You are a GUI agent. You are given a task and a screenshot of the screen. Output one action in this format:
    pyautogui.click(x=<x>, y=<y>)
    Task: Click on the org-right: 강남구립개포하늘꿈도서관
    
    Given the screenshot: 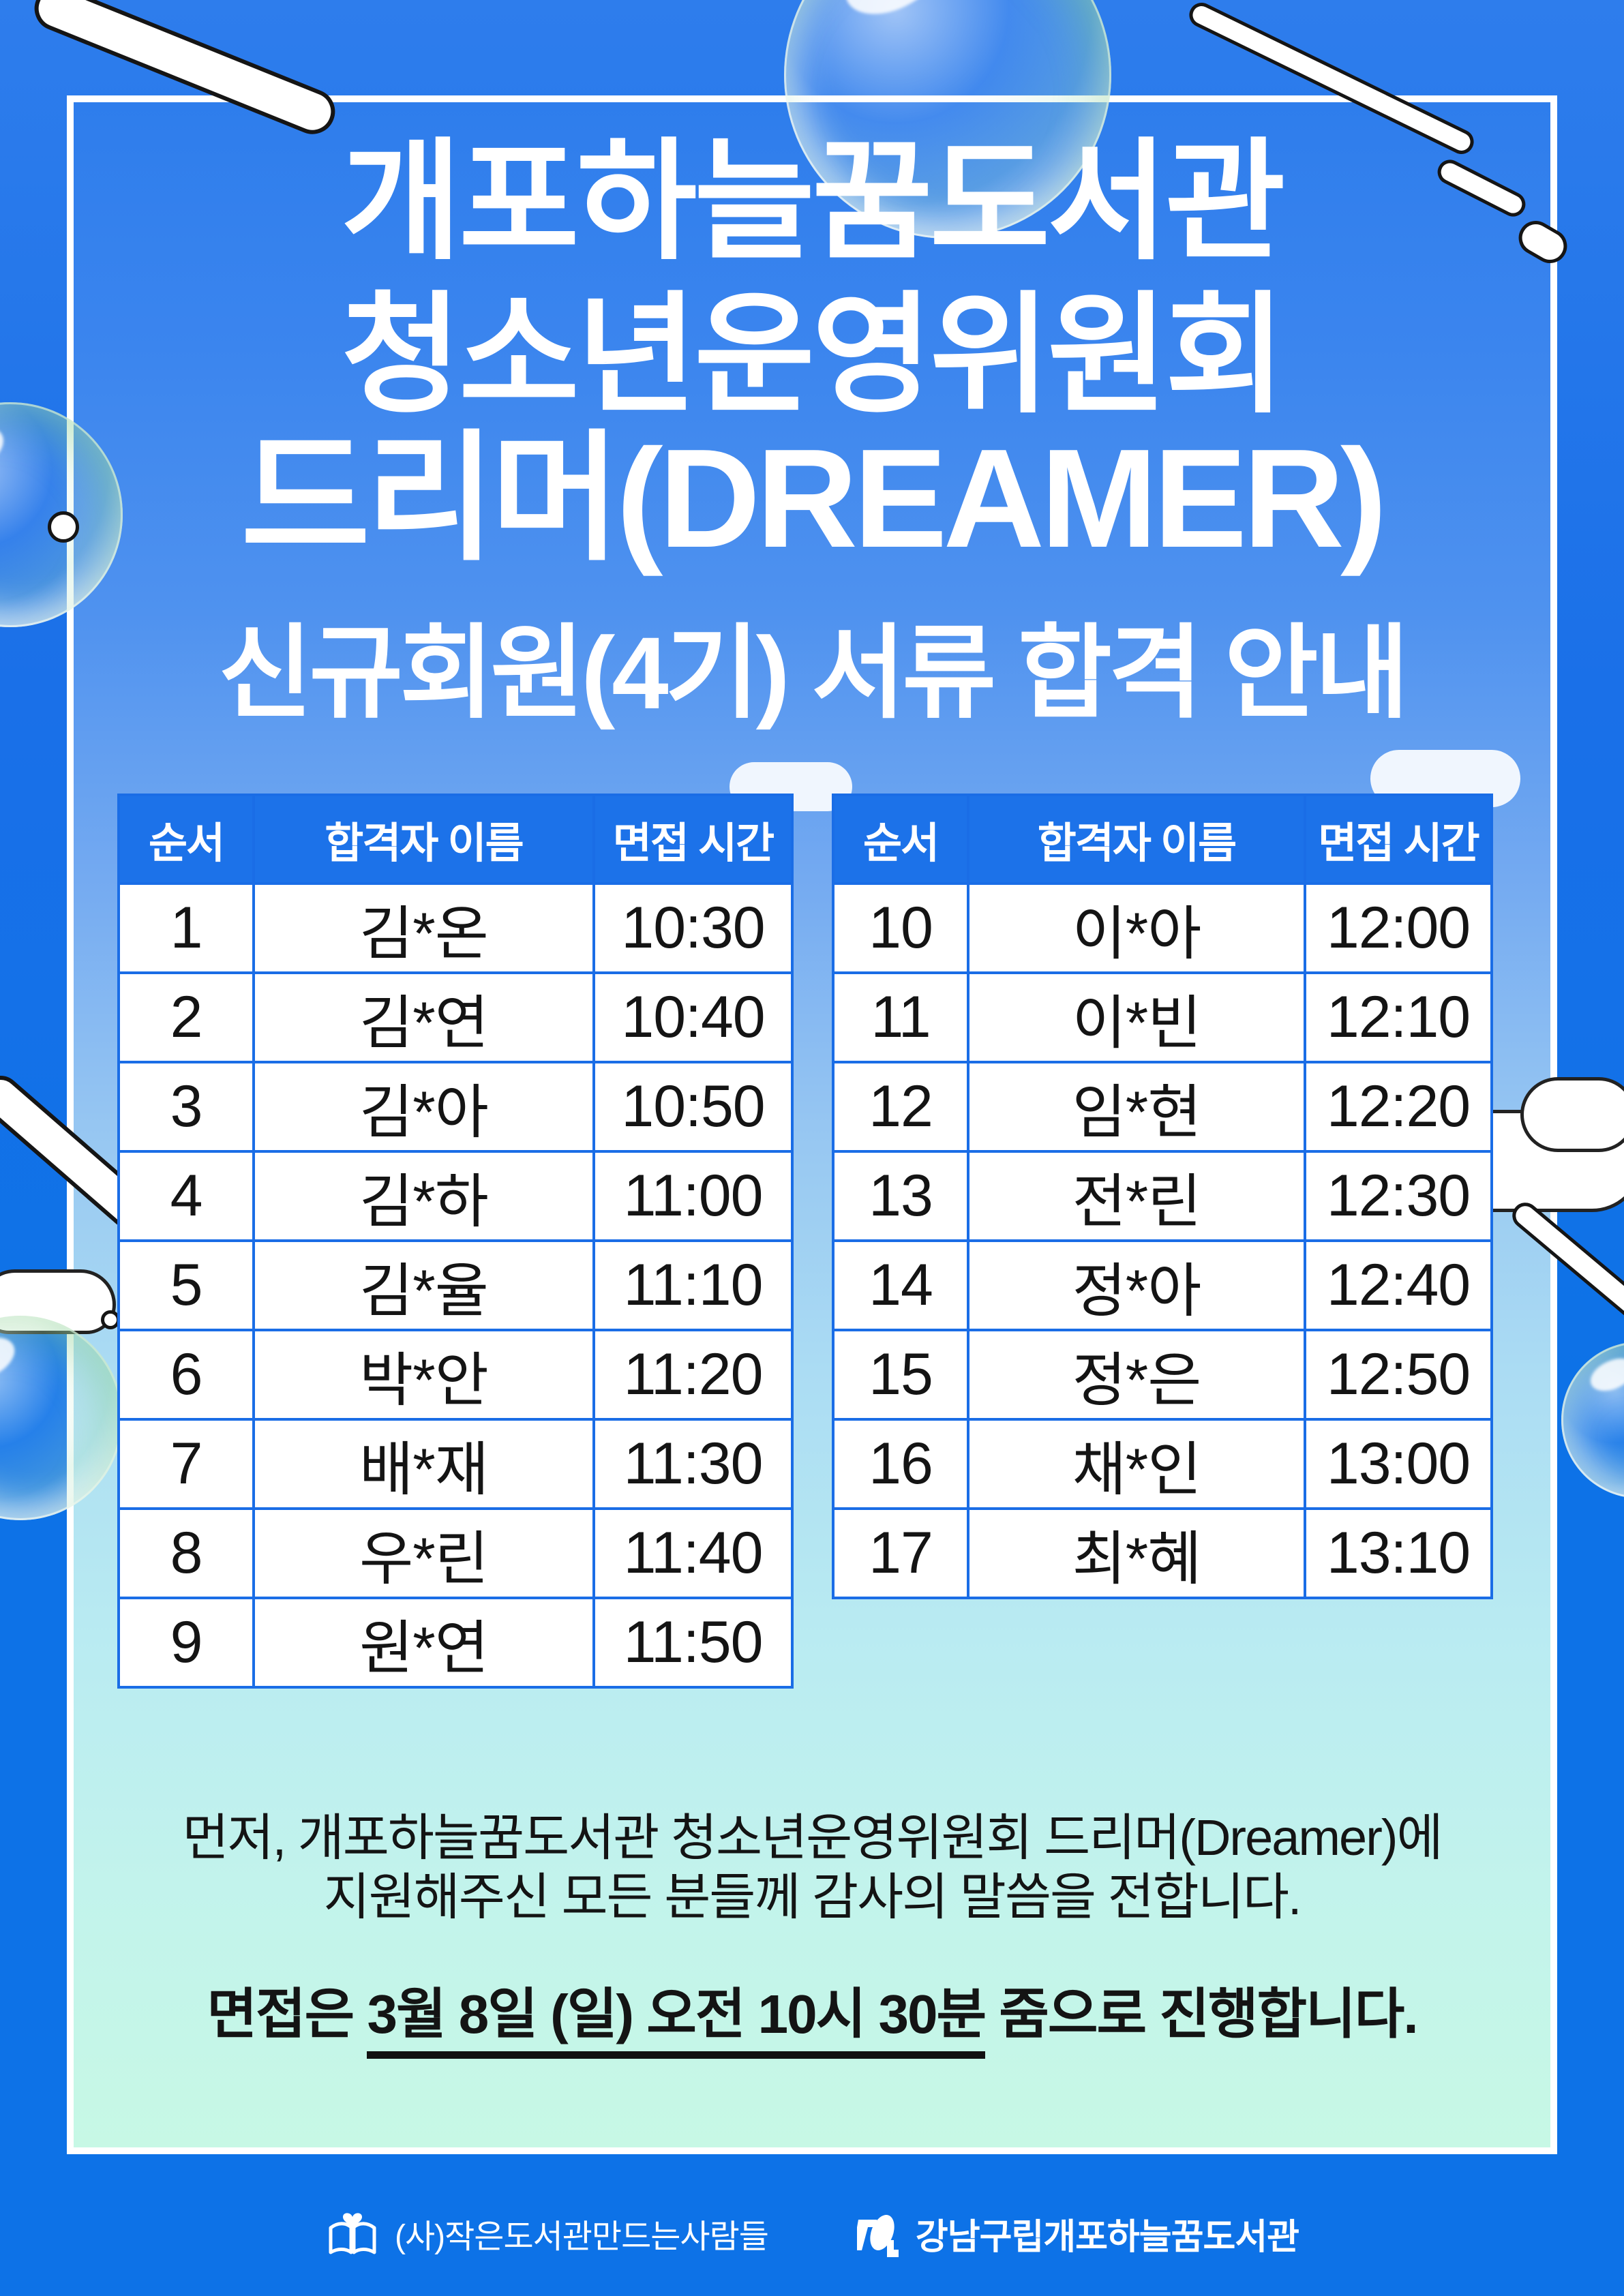 What is the action you would take?
    pyautogui.click(x=1077, y=2233)
    